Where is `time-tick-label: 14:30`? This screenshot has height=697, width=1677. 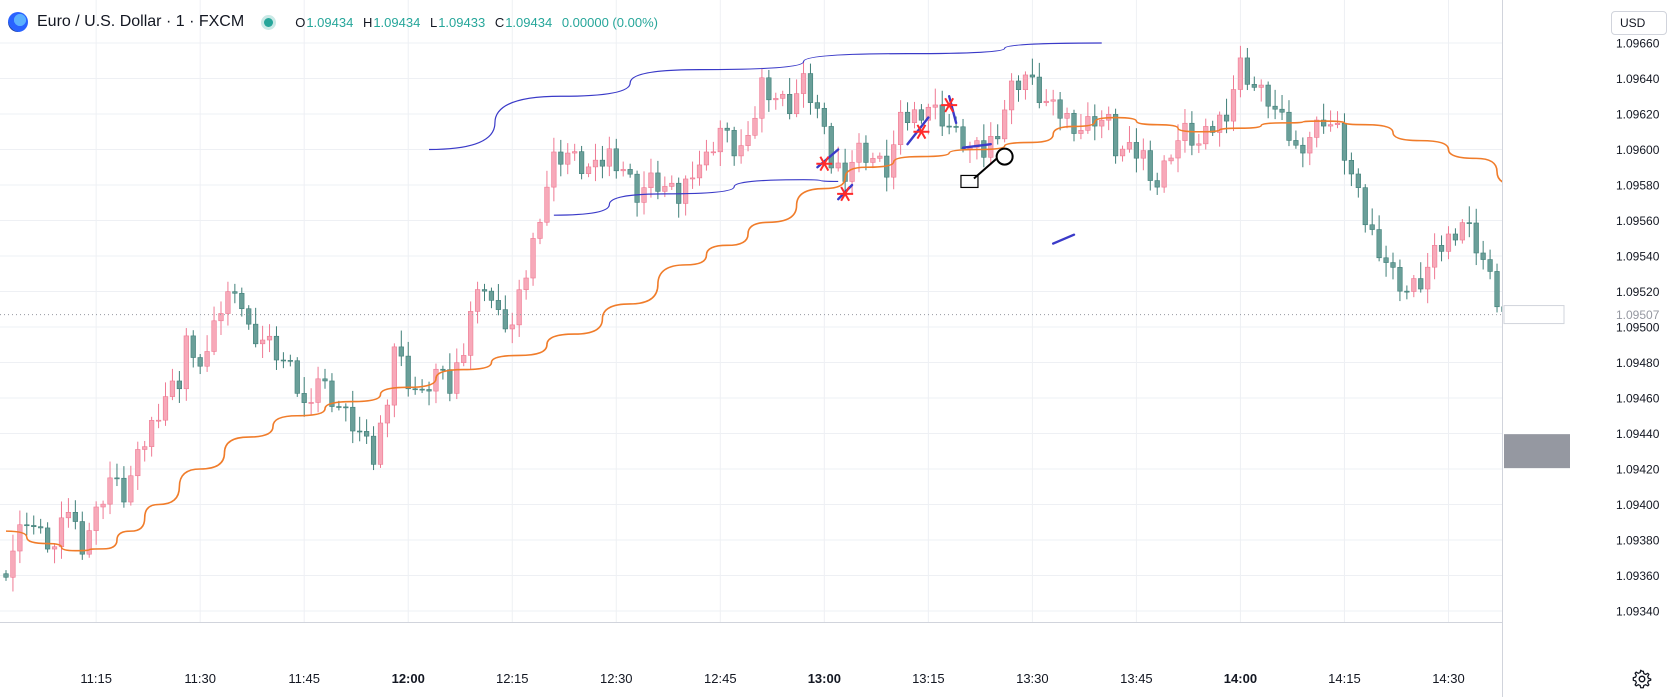 time-tick-label: 14:30 is located at coordinates (1448, 678).